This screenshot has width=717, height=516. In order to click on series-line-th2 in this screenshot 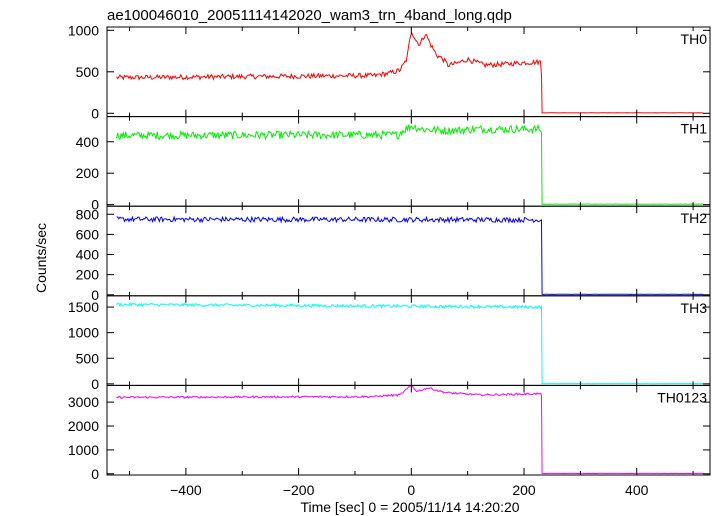, I will do `click(410, 255)`.